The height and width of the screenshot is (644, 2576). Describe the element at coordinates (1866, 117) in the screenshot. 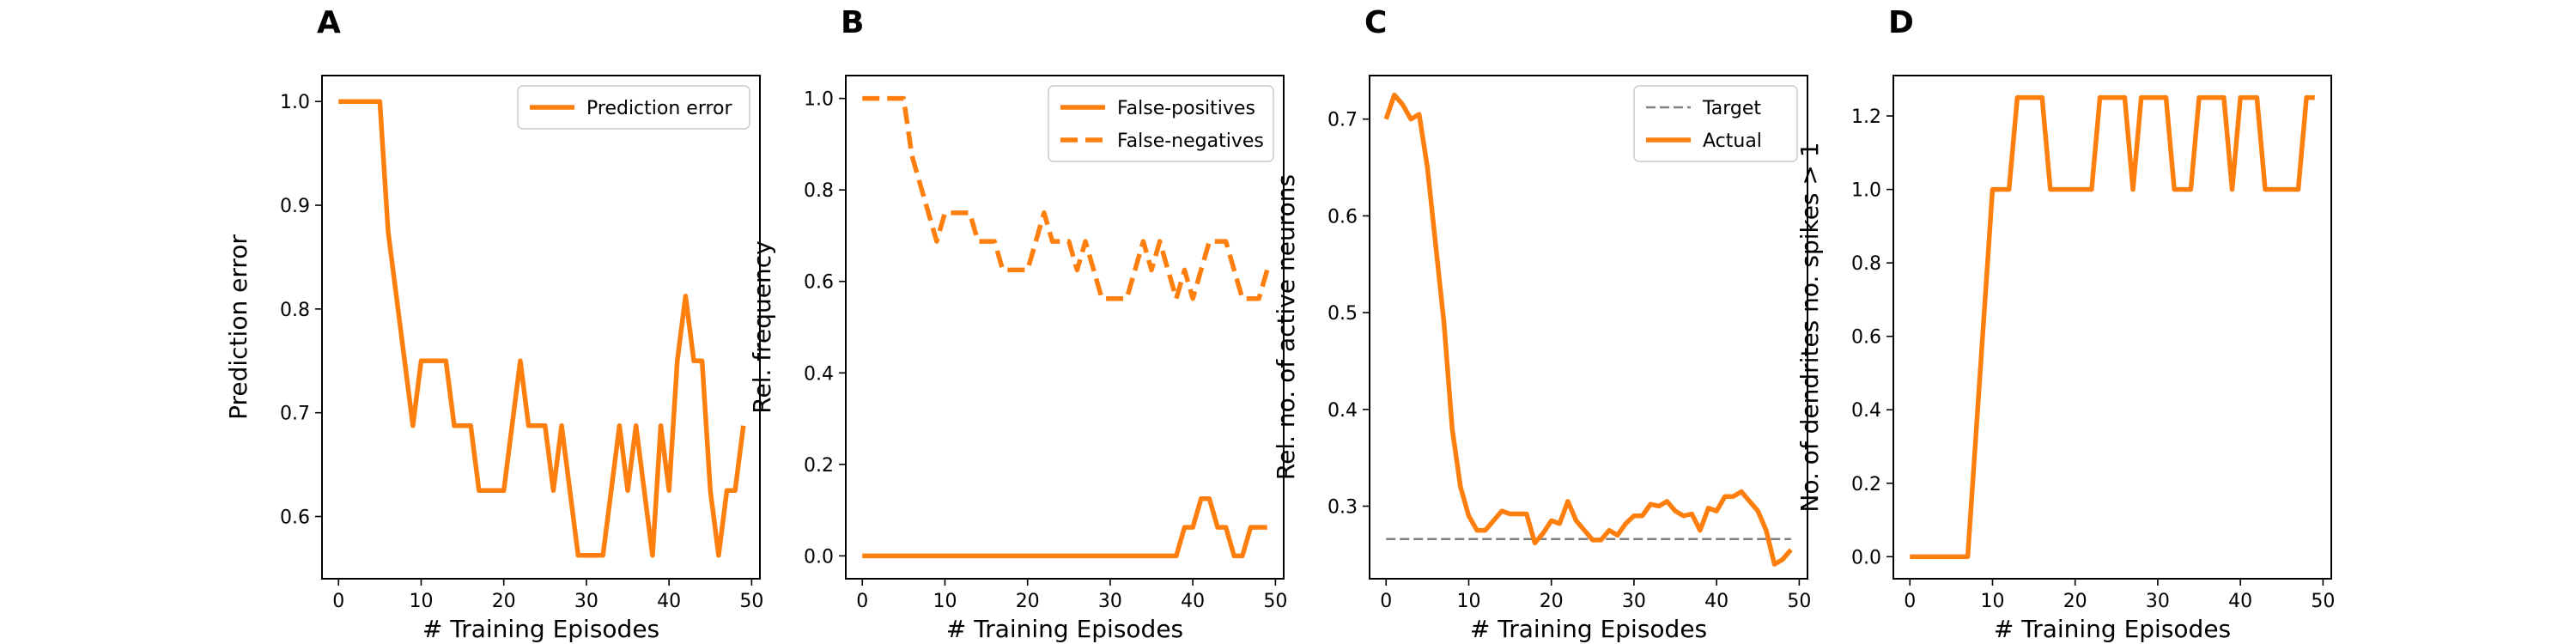

I see `y-tick-label: 1.2` at that location.